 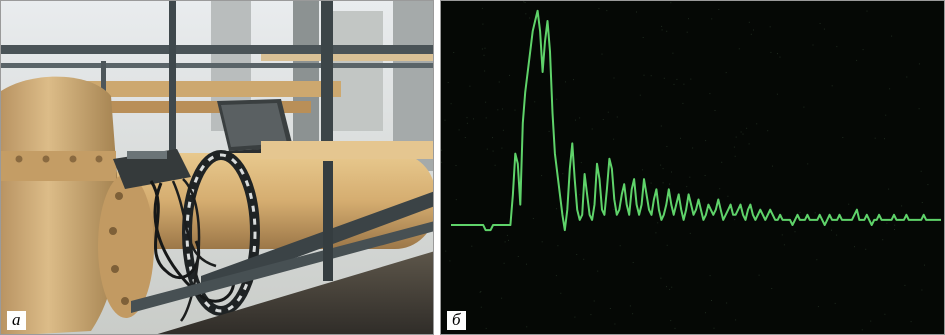 What do you see at coordinates (347, 56) in the screenshot?
I see `background-pipe` at bounding box center [347, 56].